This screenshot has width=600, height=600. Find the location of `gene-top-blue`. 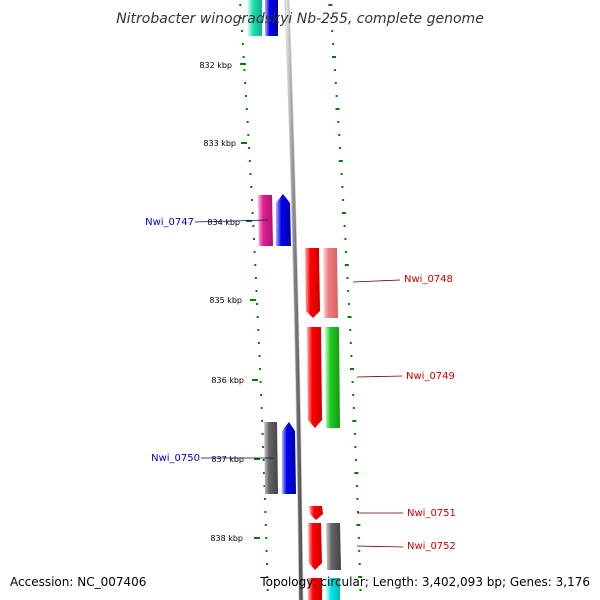

gene-top-blue is located at coordinates (271, 18).